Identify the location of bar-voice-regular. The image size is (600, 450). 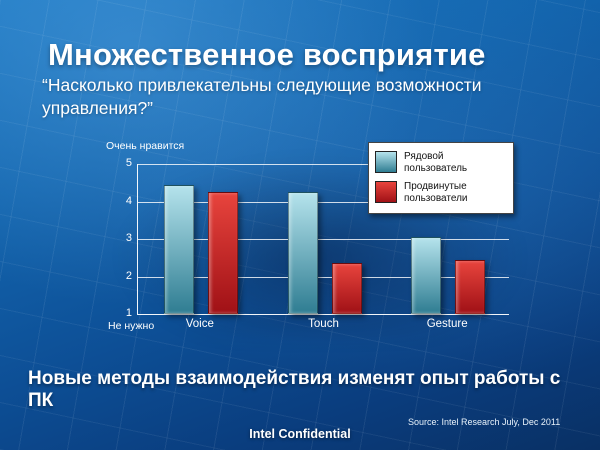
(178, 249).